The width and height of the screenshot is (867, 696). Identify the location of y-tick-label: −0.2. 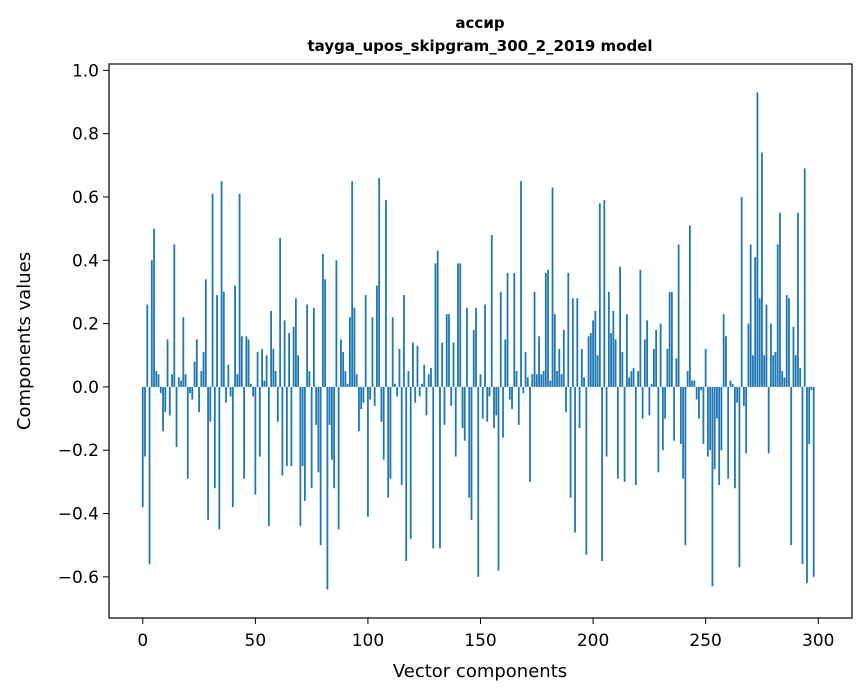
(78, 451).